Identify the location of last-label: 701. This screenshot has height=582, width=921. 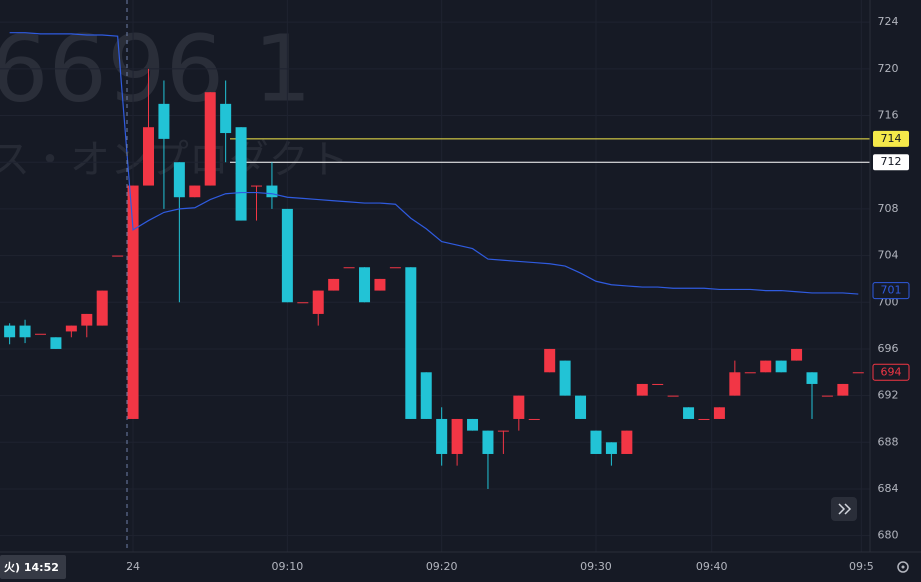
(891, 290).